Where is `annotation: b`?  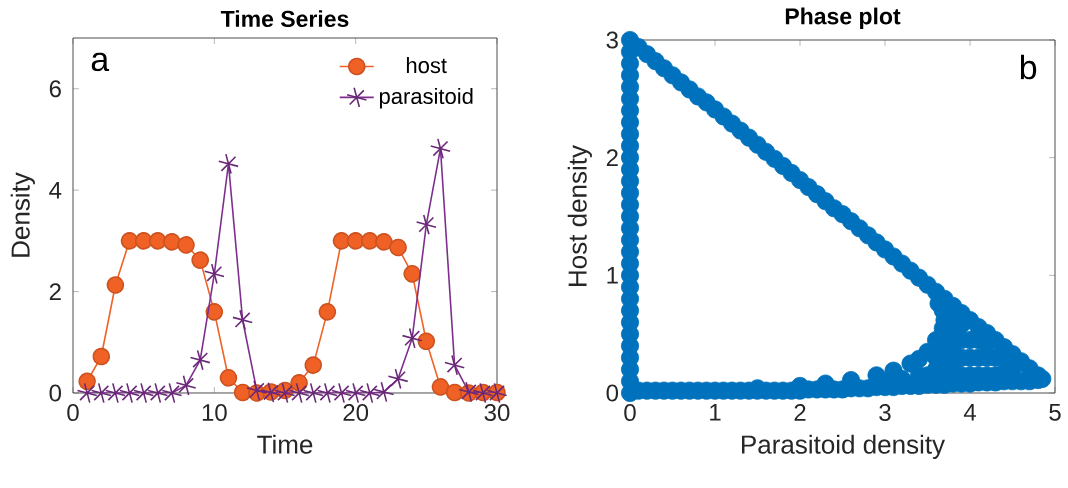 annotation: b is located at coordinates (1028, 67).